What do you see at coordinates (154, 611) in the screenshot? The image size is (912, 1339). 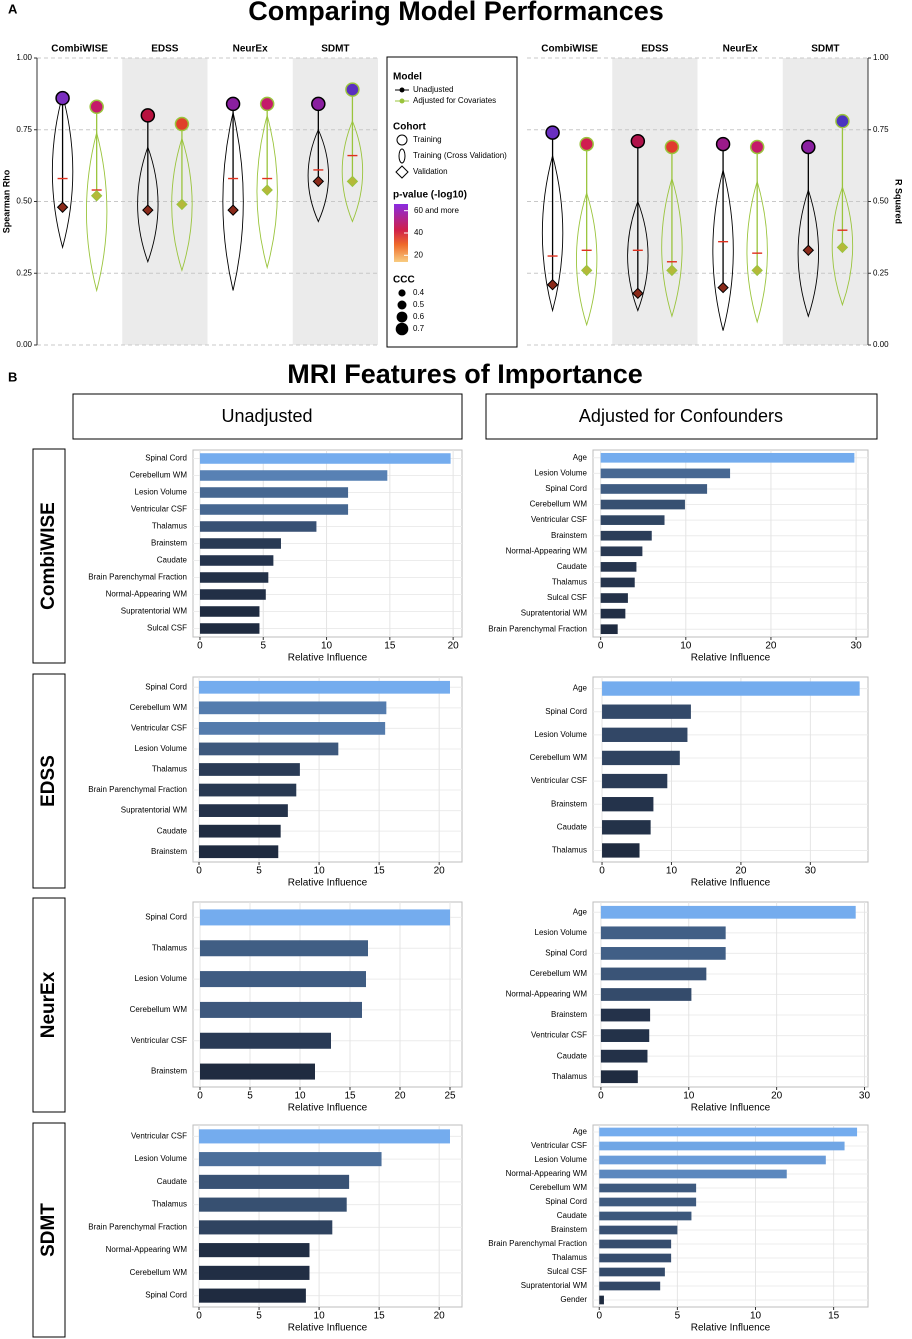 I see `category-label: Supratentorial WM` at bounding box center [154, 611].